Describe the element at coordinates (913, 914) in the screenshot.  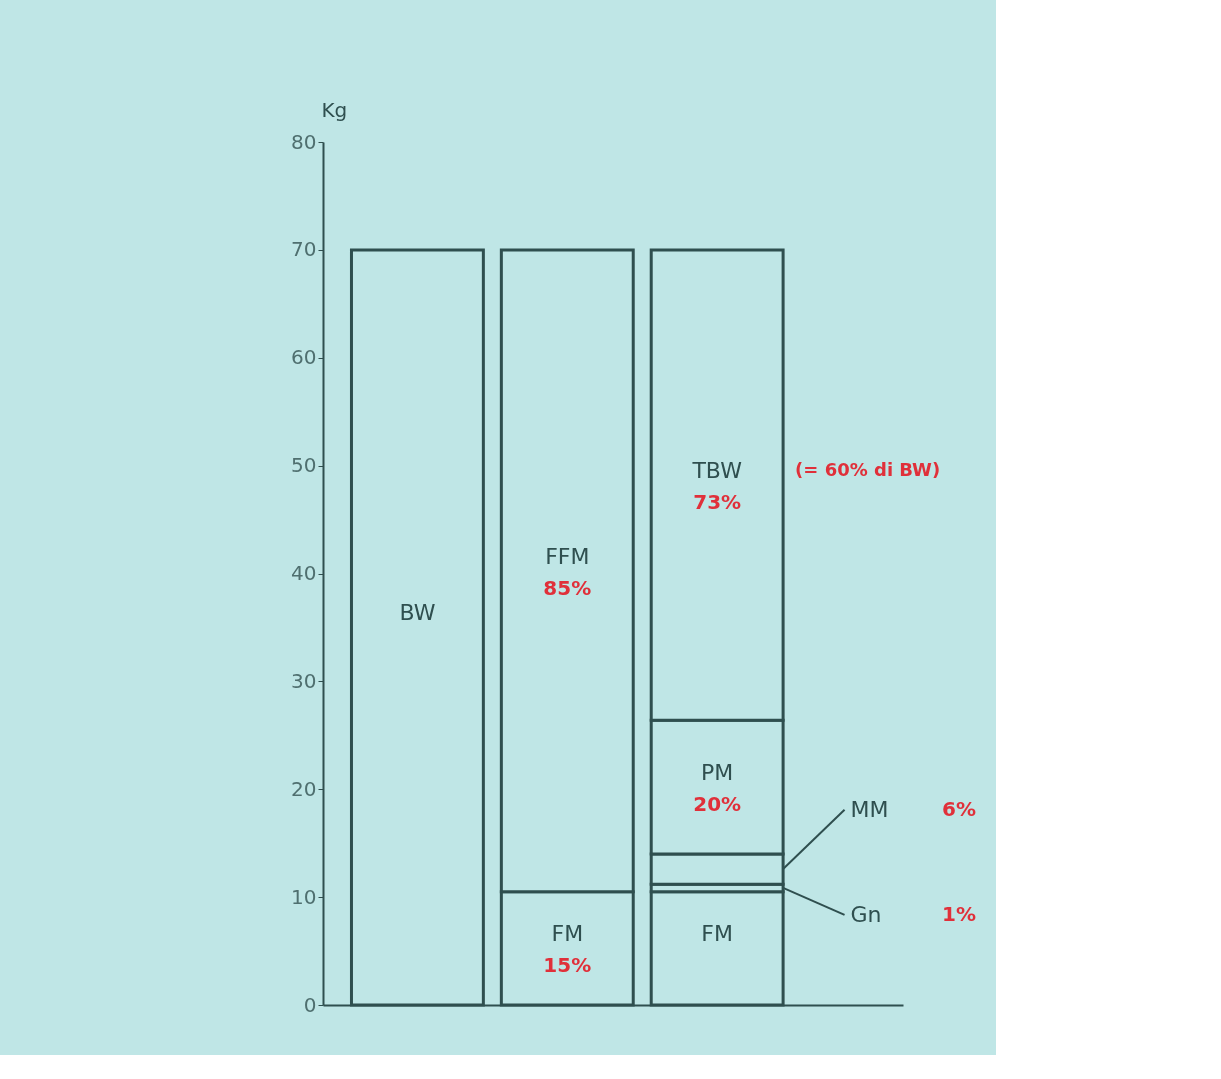
I see `text: Gn 1%` at that location.